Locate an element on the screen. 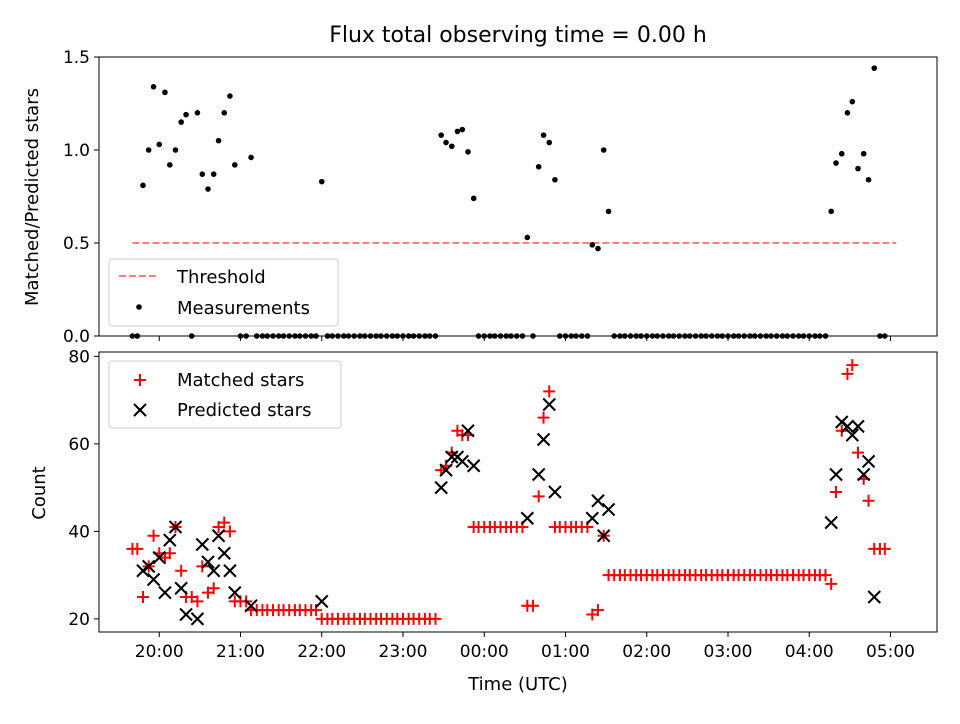  count-y-tick-label: 20 is located at coordinates (79, 620).